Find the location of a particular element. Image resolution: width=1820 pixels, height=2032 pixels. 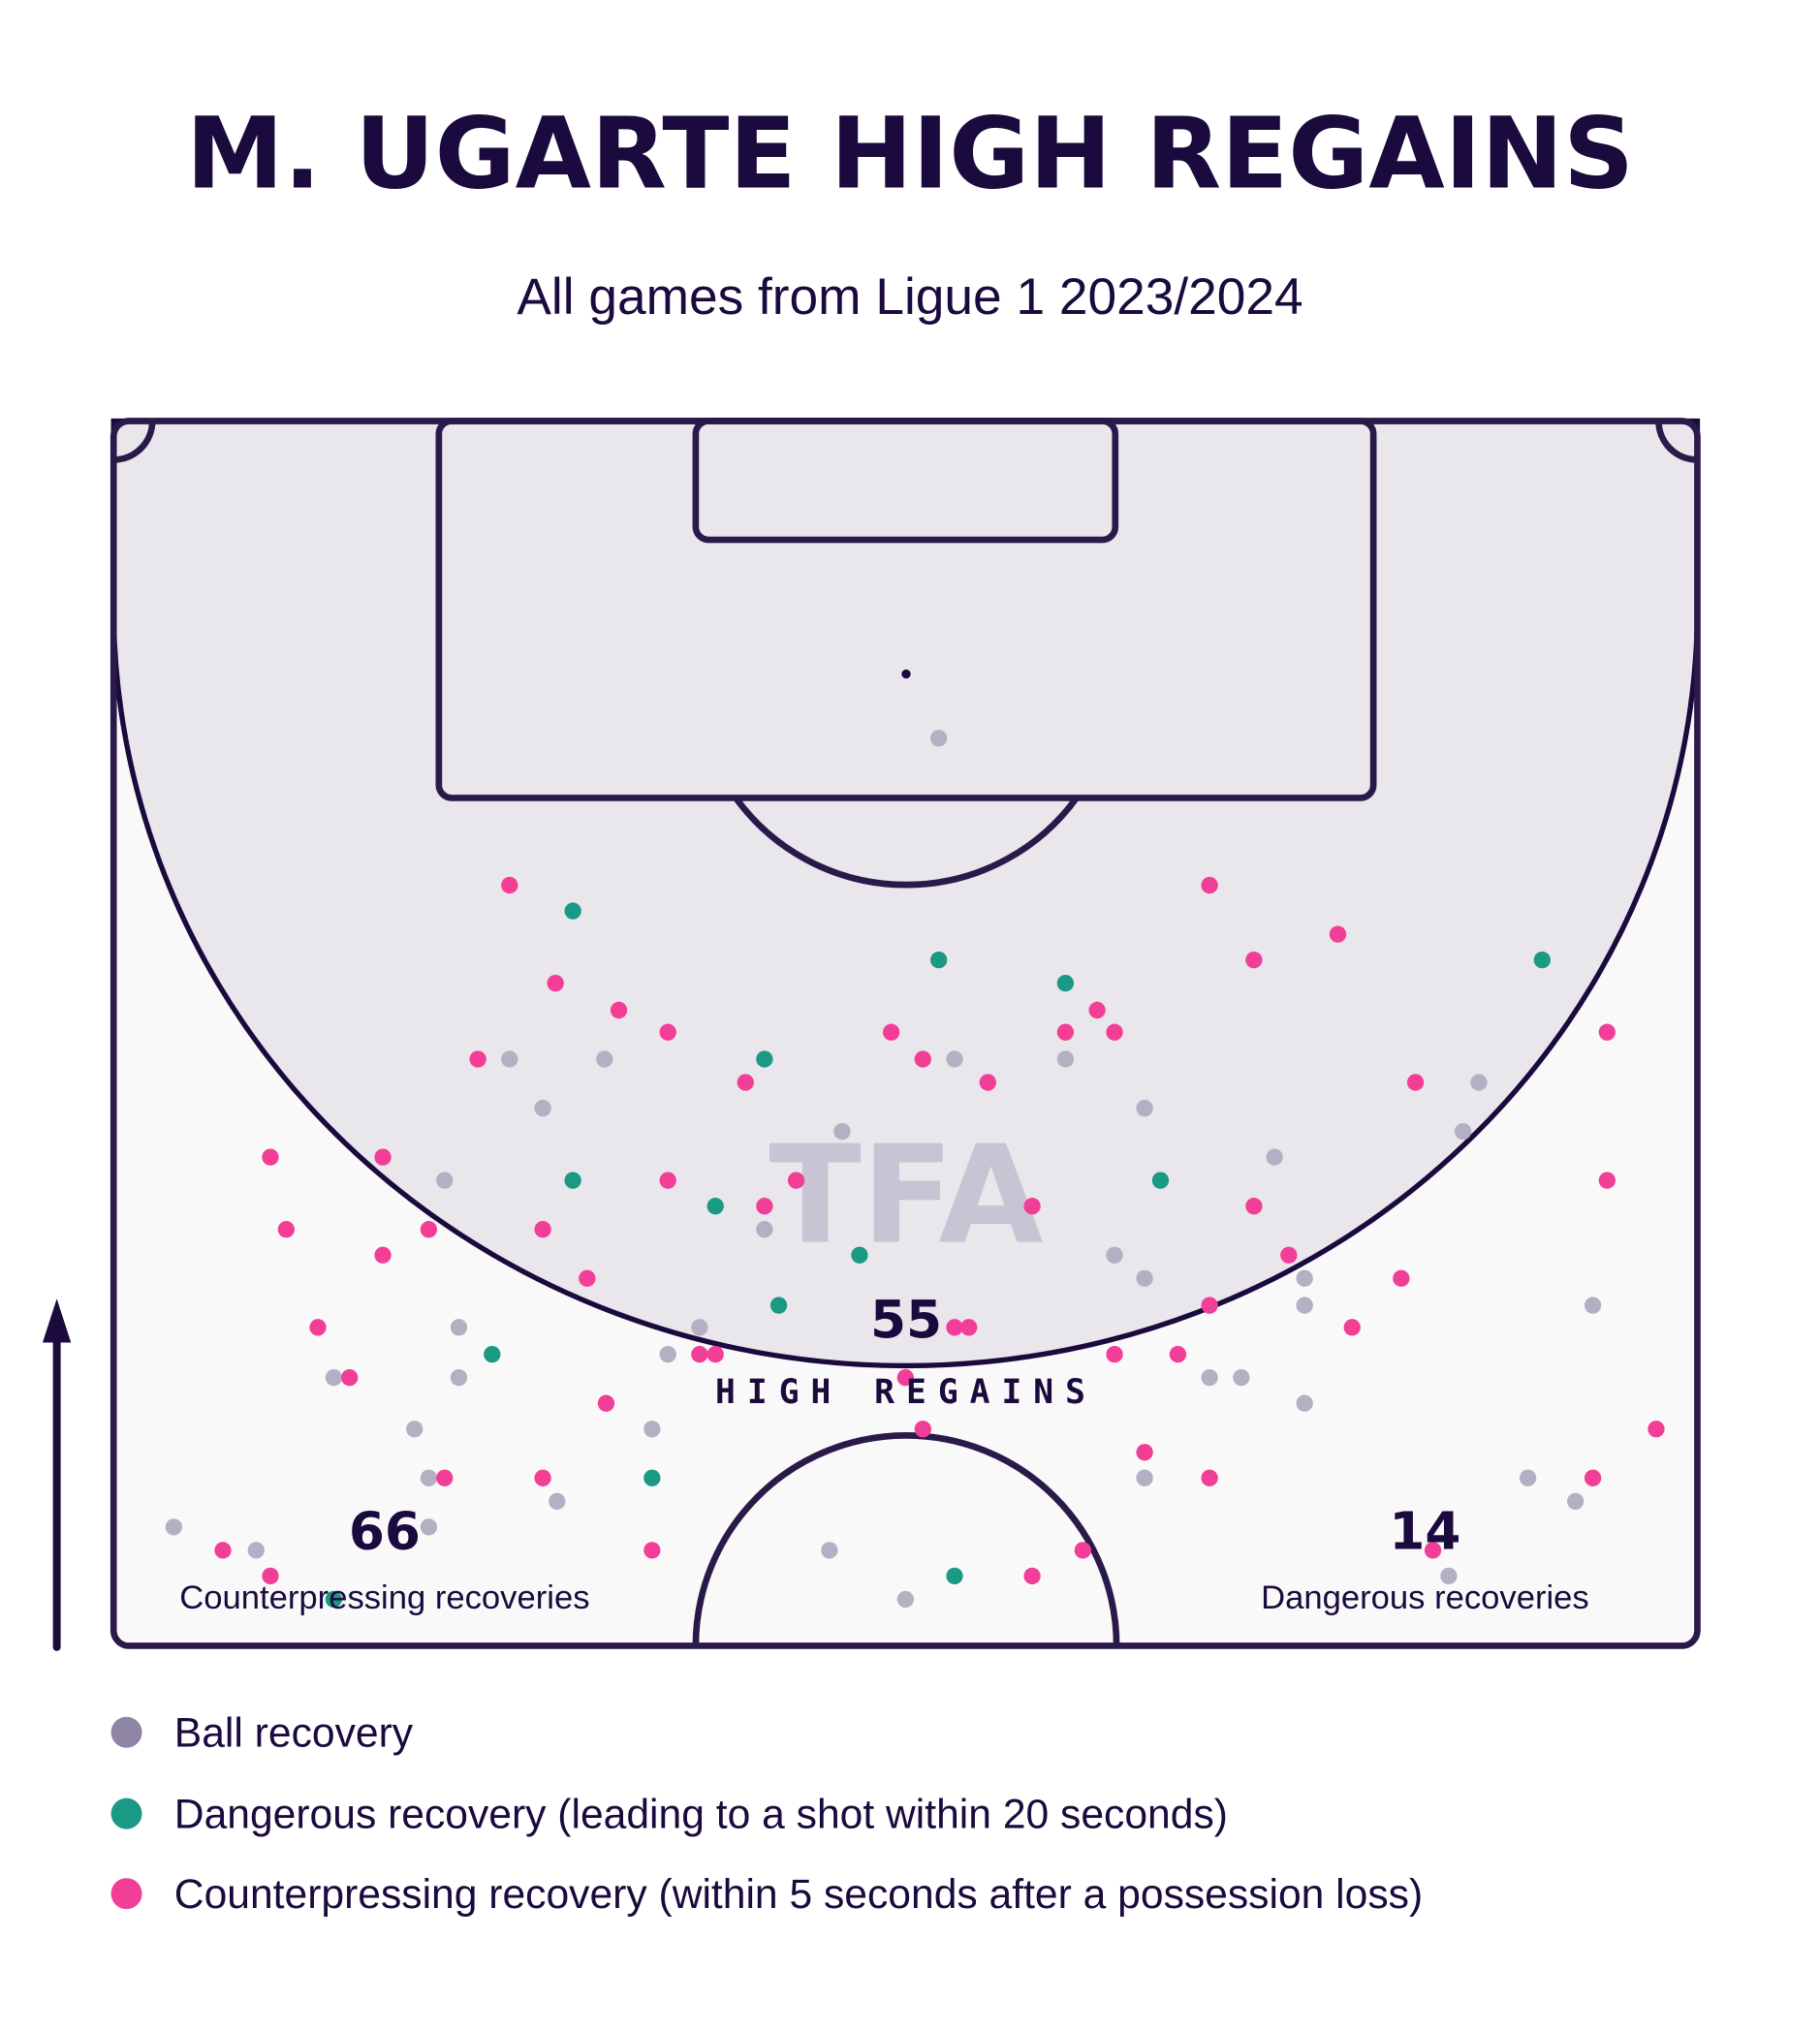

legend-marker-ball-recovery is located at coordinates (126, 1732).